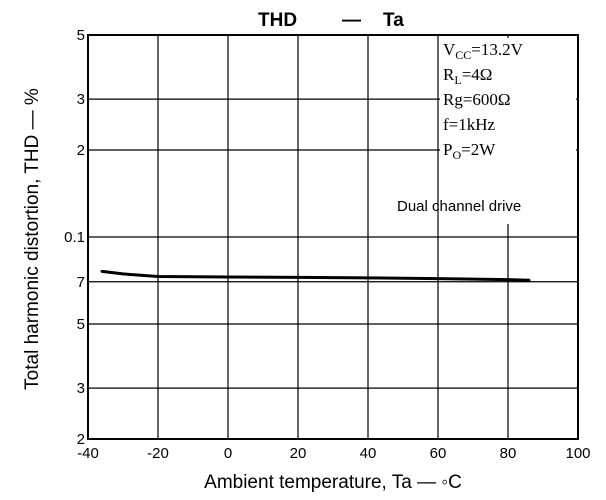  What do you see at coordinates (469, 151) in the screenshot?
I see `condition-line: PO=2W` at bounding box center [469, 151].